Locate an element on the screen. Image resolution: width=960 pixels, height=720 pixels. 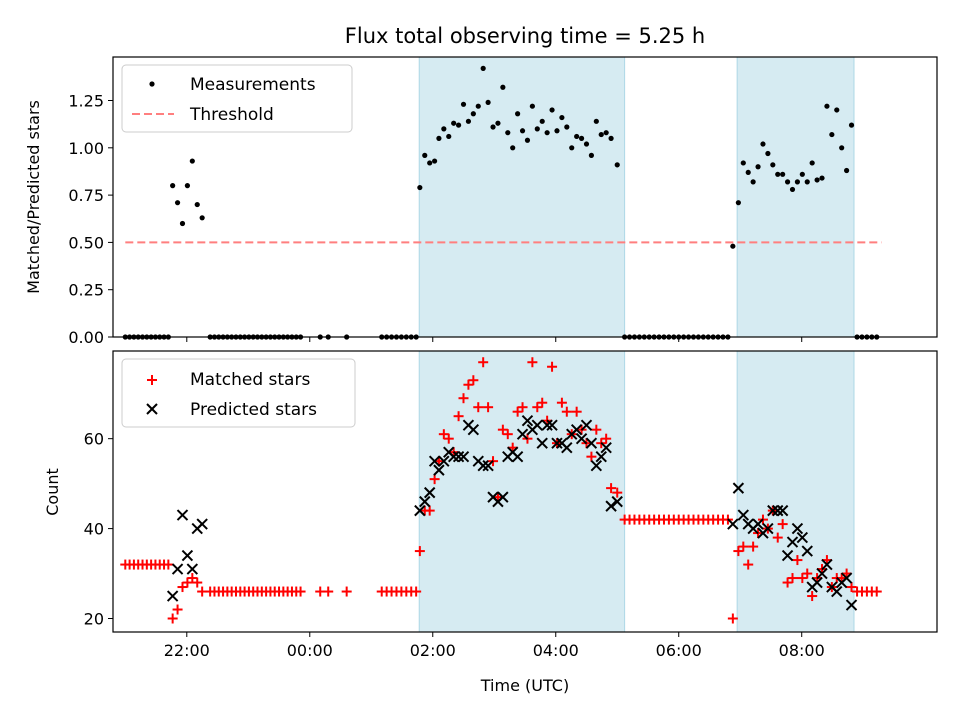
legend-label-threshold: Threshold is located at coordinates (231, 115).